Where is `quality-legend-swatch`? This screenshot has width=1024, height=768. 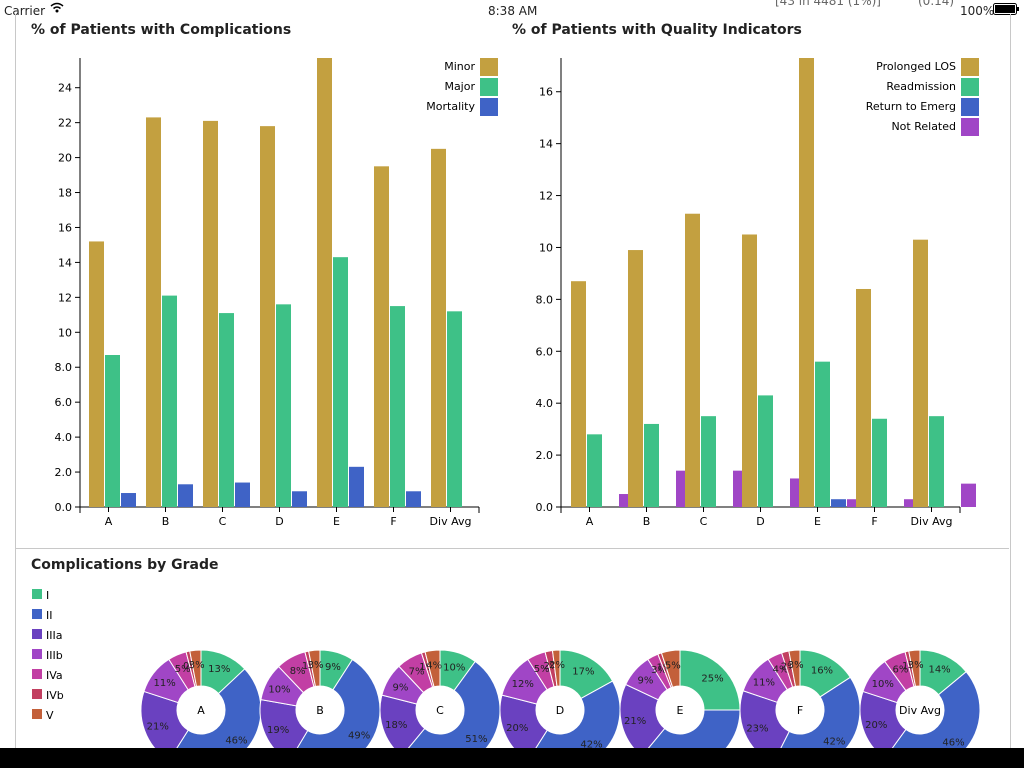 quality-legend-swatch is located at coordinates (970, 67).